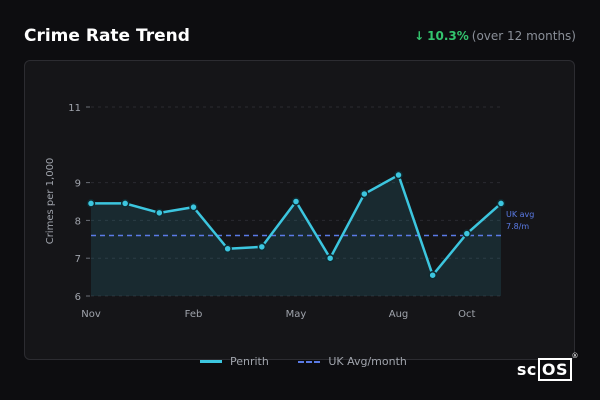  What do you see at coordinates (554, 369) in the screenshot?
I see `logo-boxed-text: OS` at bounding box center [554, 369].